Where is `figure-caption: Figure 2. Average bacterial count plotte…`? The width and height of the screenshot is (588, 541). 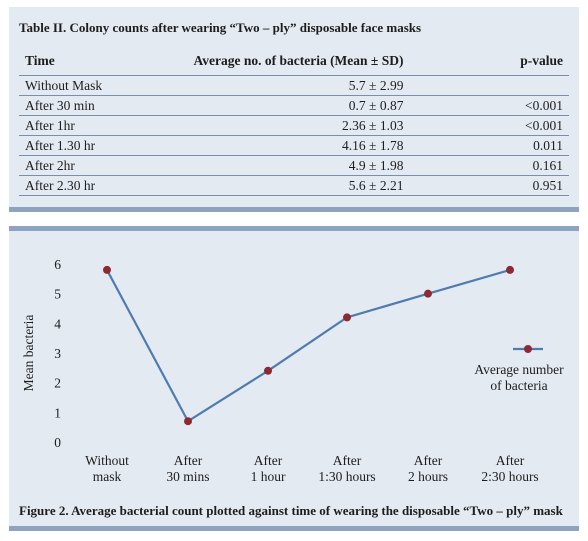 figure-caption: Figure 2. Average bacterial count plotte… is located at coordinates (291, 510).